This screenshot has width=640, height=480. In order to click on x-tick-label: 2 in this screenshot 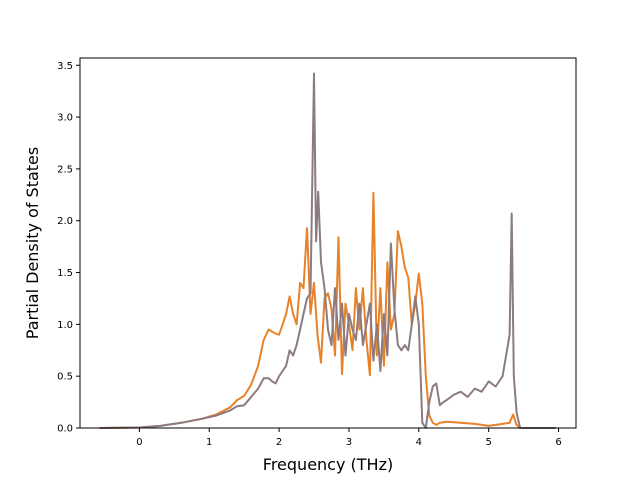, I will do `click(279, 442)`.